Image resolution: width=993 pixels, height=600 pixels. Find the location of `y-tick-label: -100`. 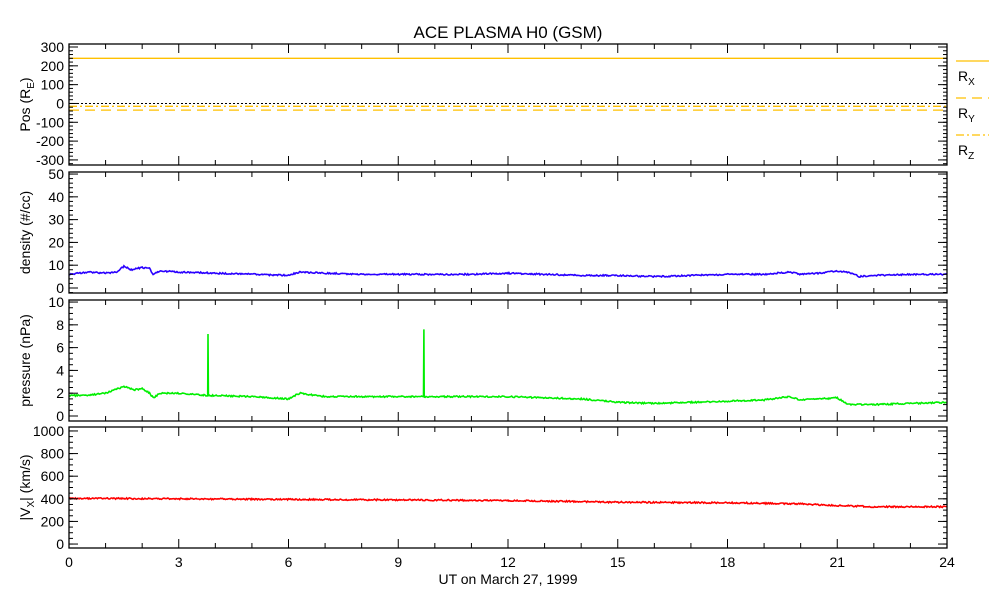

y-tick-label: -100 is located at coordinates (50, 122).